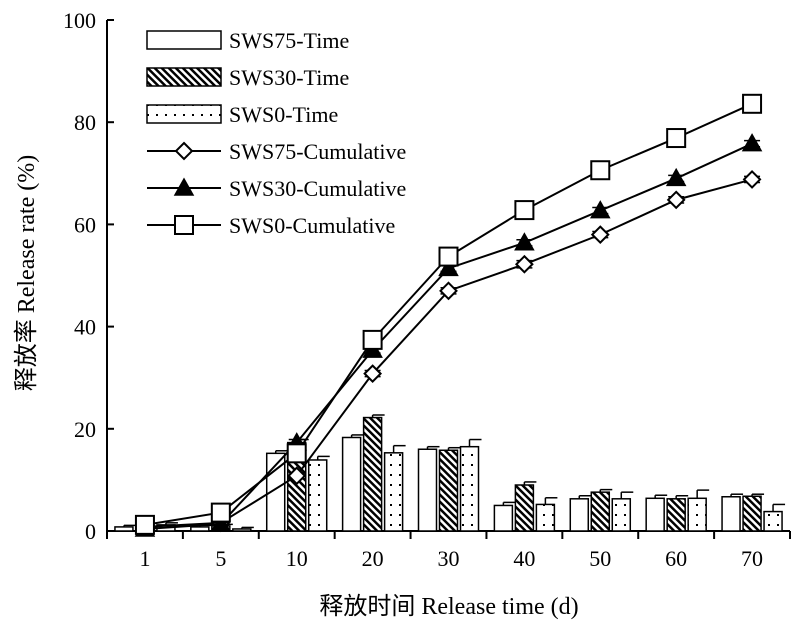 The width and height of the screenshot is (802, 627). Describe the element at coordinates (289, 77) in the screenshot. I see `legend-label: SWS30-Time` at that location.